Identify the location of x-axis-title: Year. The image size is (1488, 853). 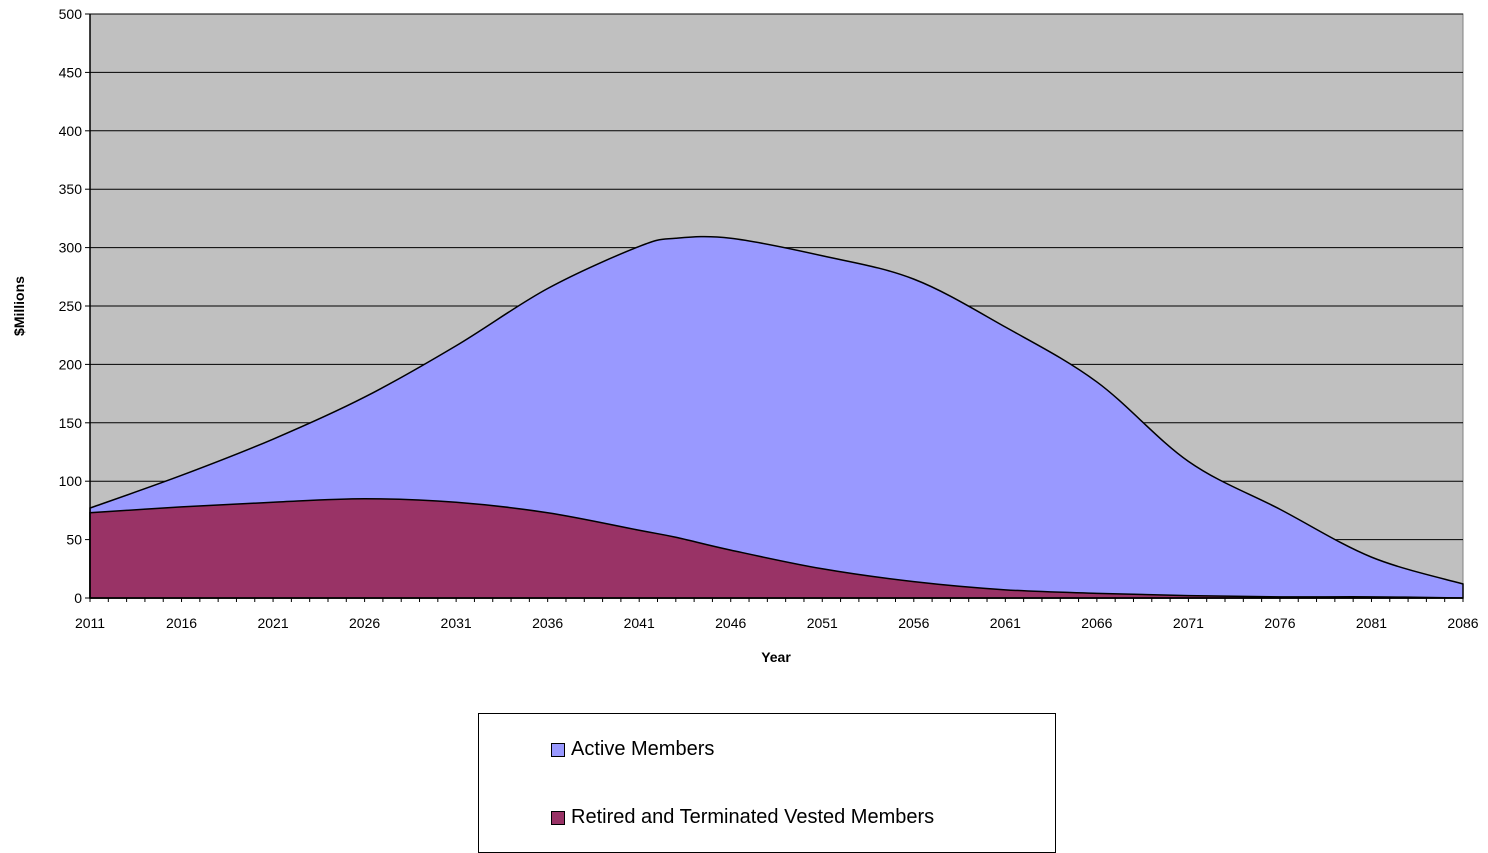
(776, 657).